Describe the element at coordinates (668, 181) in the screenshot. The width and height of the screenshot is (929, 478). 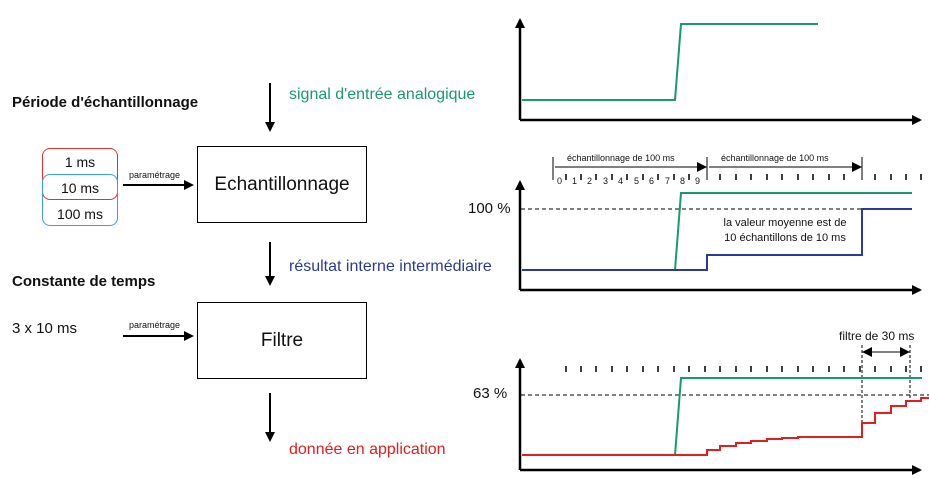
I see `tick-number: 7` at that location.